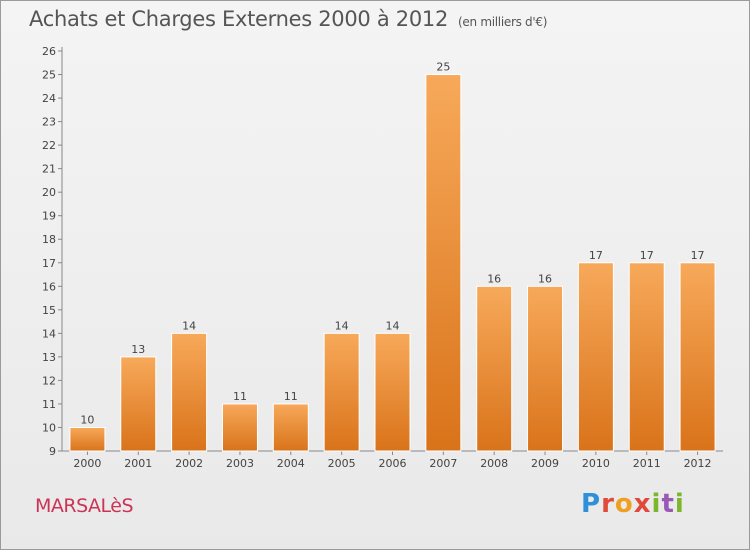  I want to click on y-tick-label: 11, so click(49, 404).